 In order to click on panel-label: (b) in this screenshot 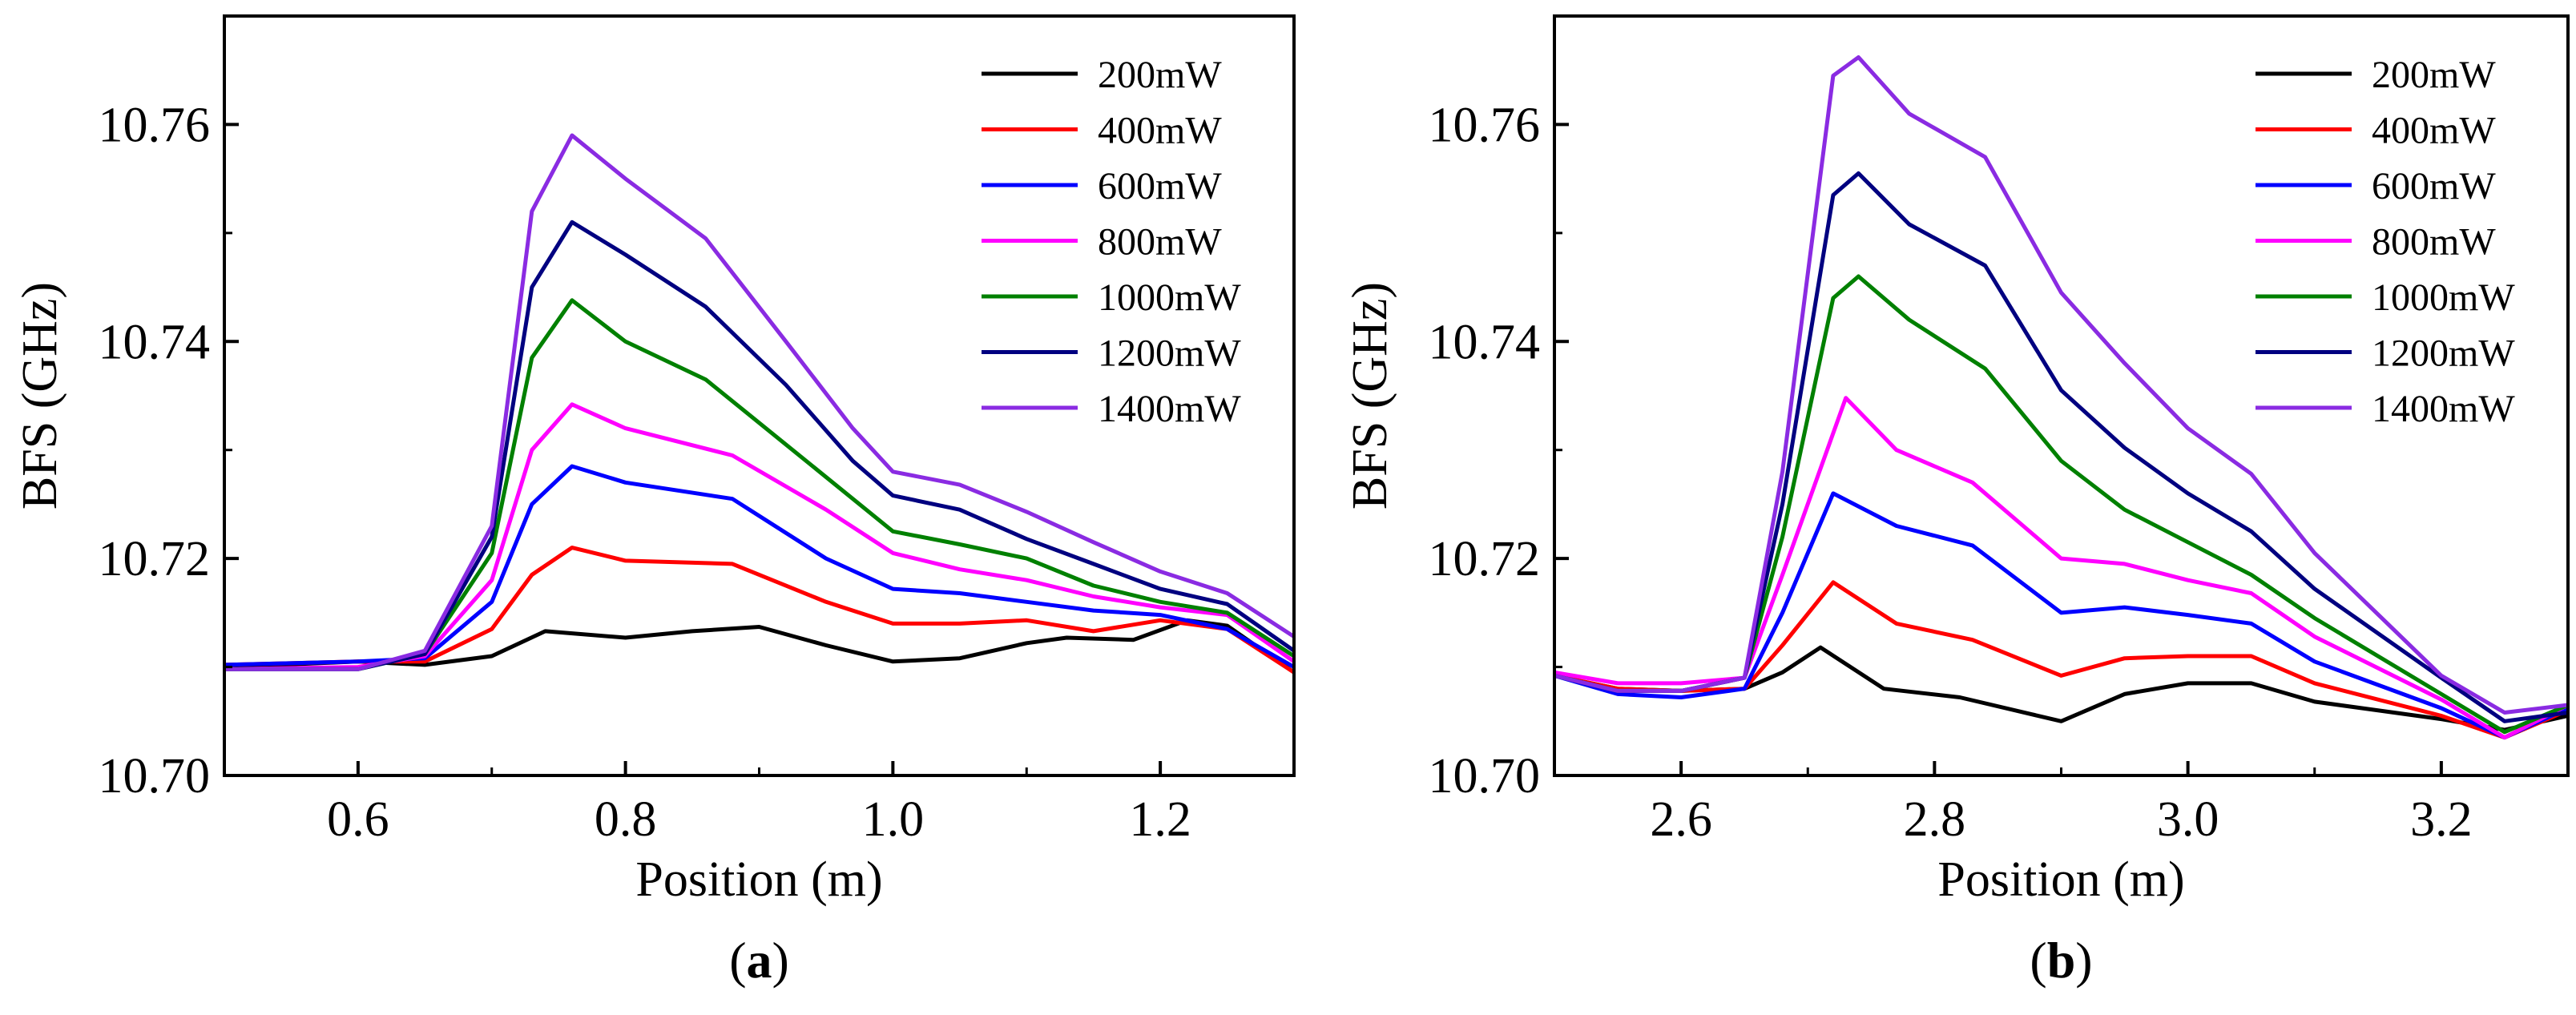, I will do `click(2061, 960)`.